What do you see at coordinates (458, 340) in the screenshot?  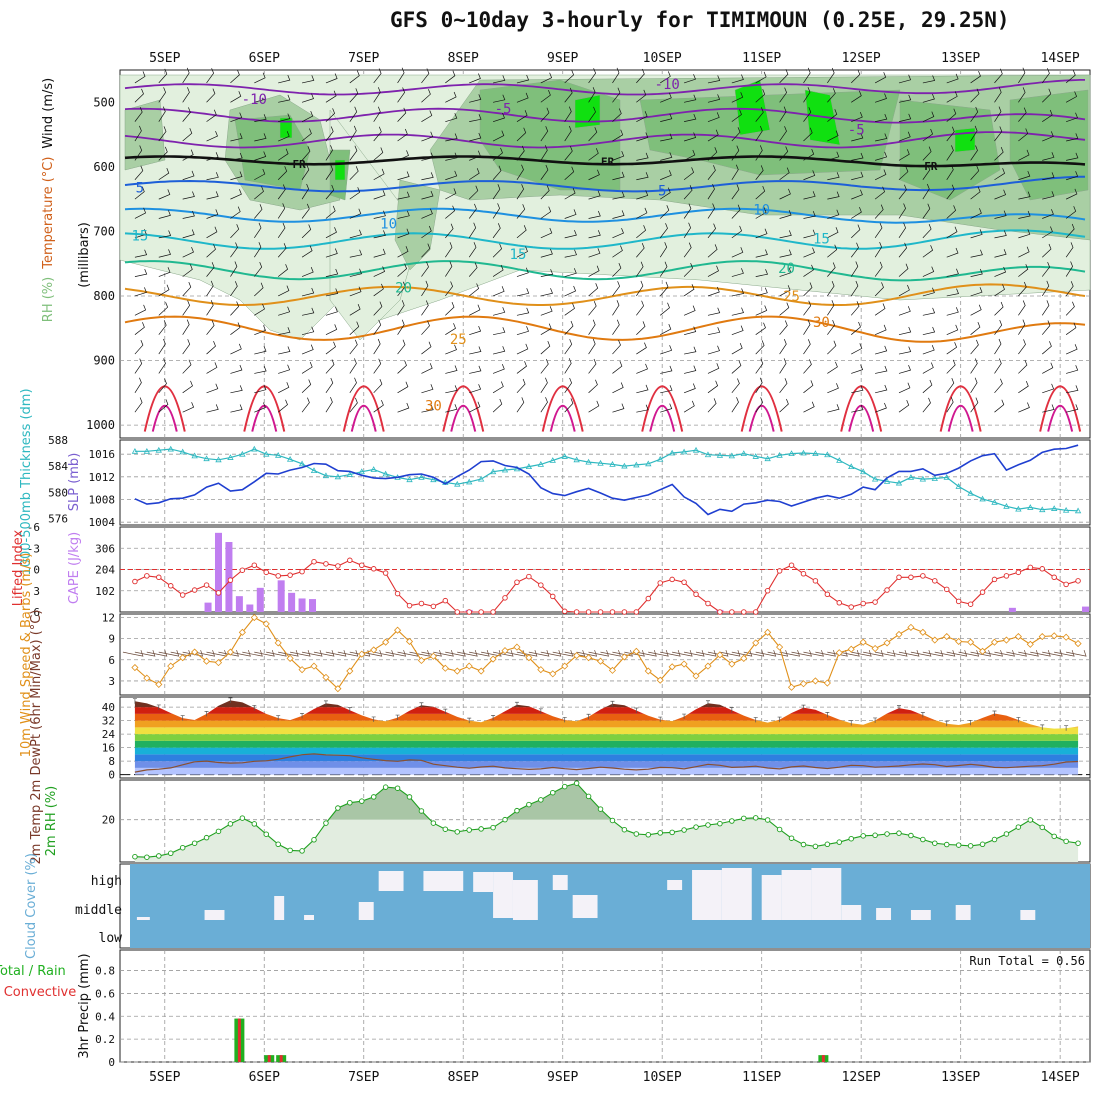 I see `isotherm-label: 25` at bounding box center [458, 340].